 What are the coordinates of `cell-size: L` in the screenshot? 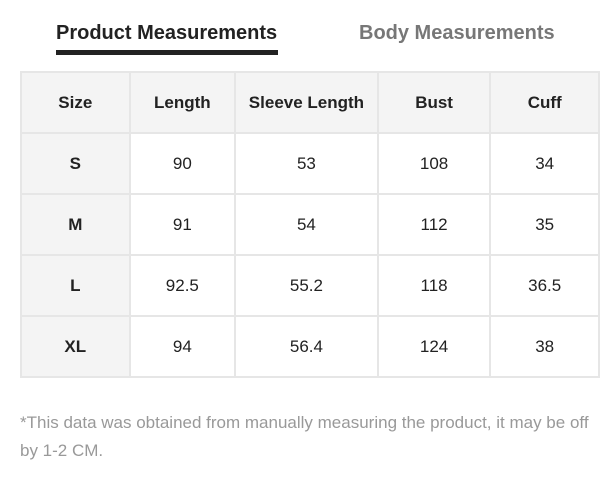 It's located at (75, 285).